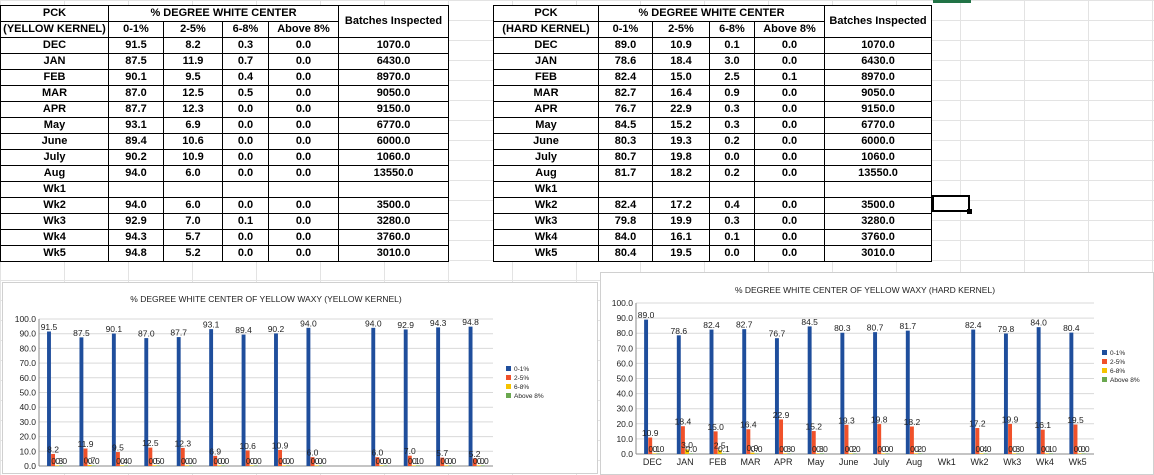 The image size is (1154, 475). What do you see at coordinates (681, 125) in the screenshot?
I see `hard-value-cell: 15.2` at bounding box center [681, 125].